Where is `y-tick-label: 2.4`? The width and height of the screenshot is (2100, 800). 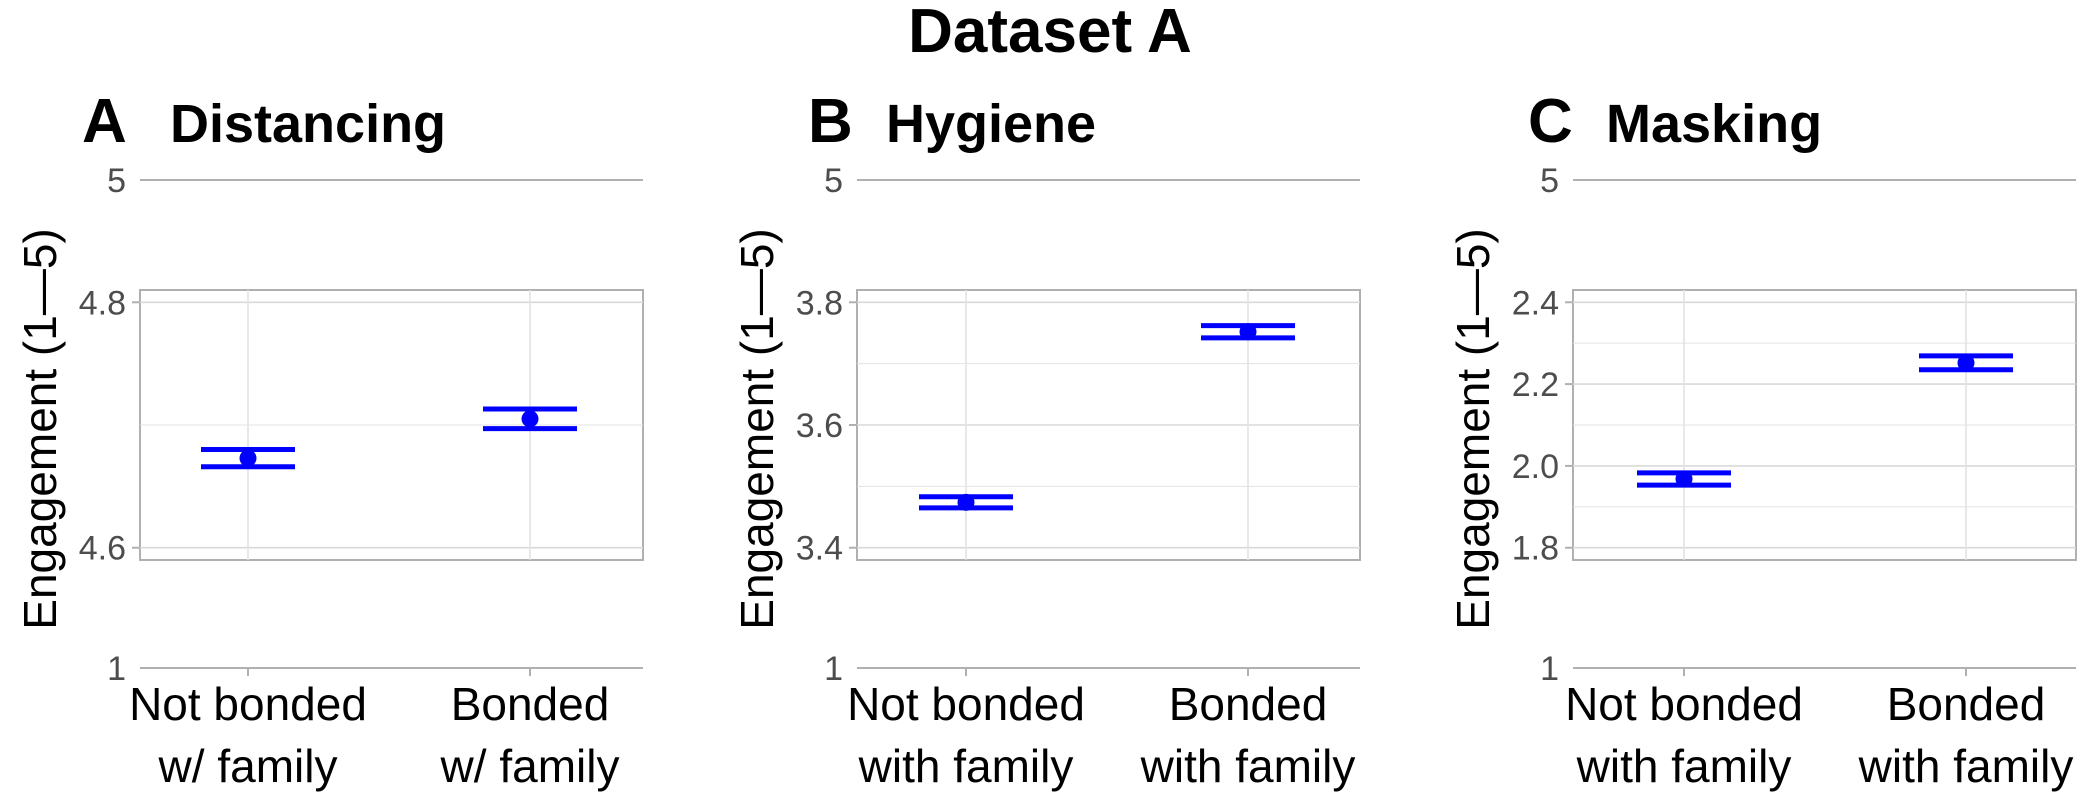
y-tick-label: 2.4 is located at coordinates (1535, 303).